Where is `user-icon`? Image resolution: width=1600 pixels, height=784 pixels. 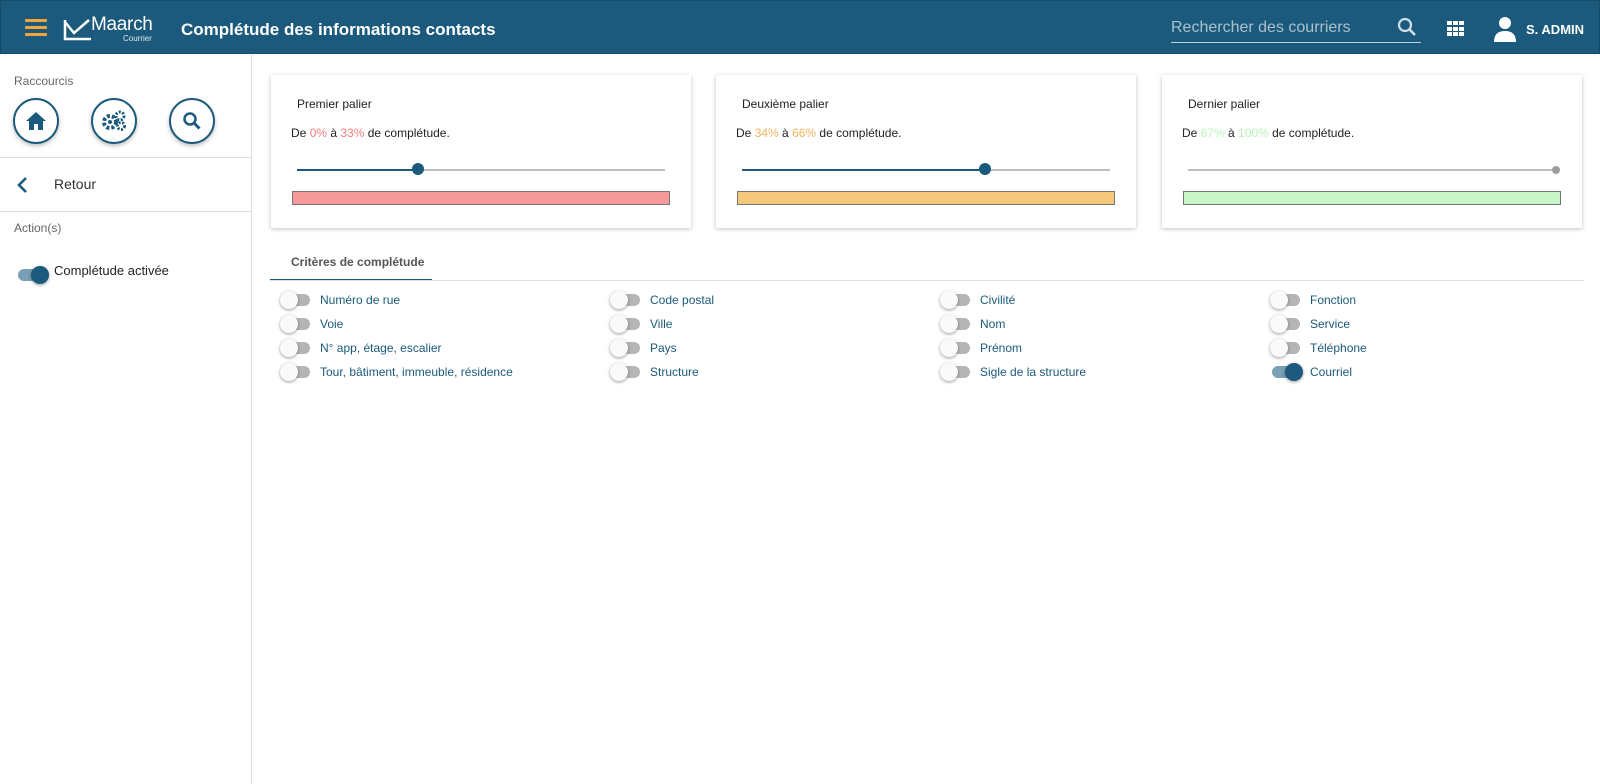
user-icon is located at coordinates (1505, 29).